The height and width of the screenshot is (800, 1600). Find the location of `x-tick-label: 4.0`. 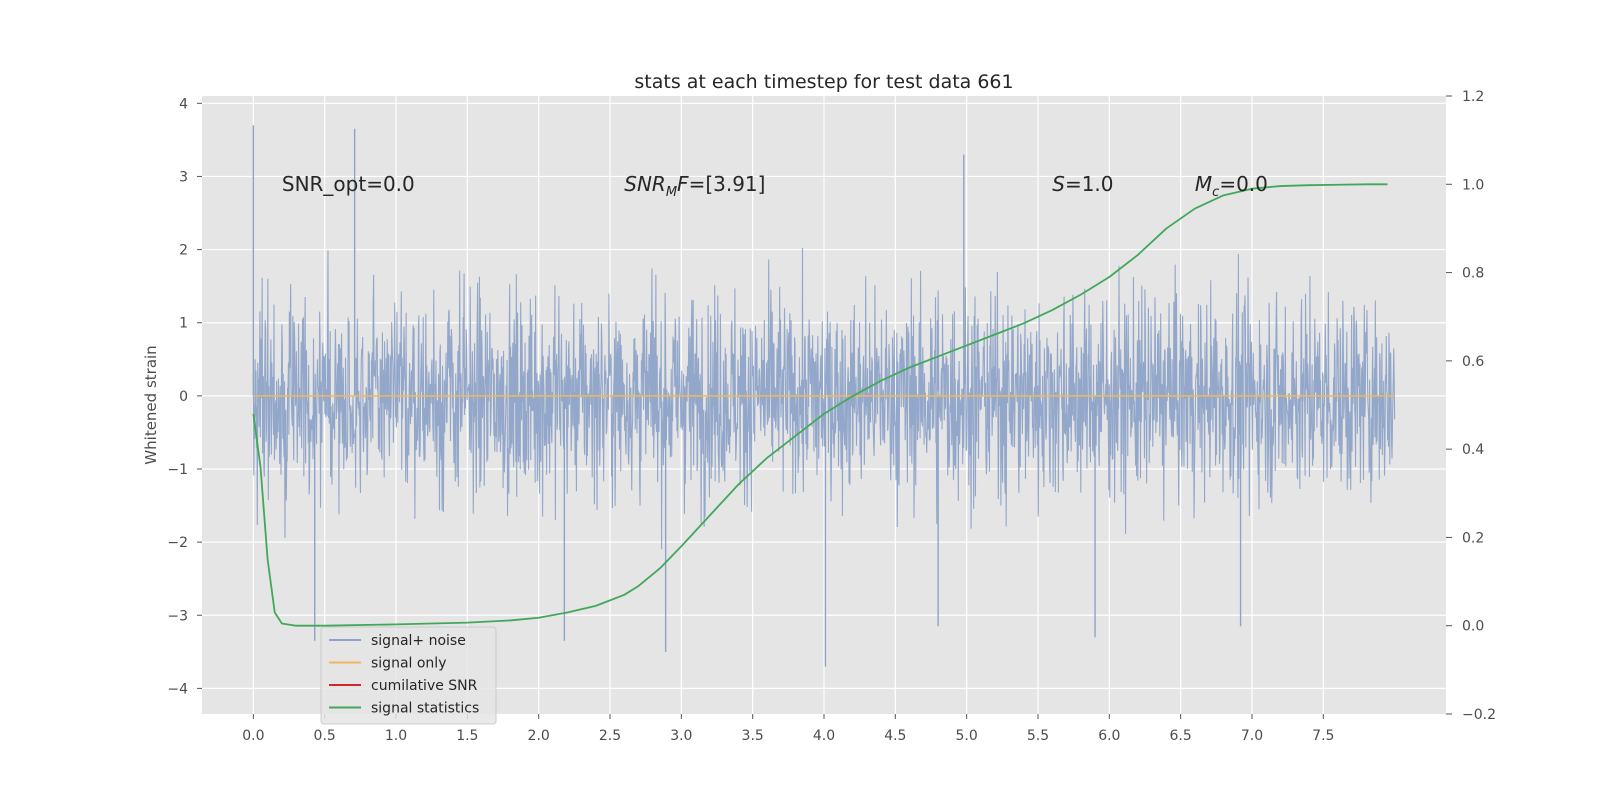

x-tick-label: 4.0 is located at coordinates (824, 736).